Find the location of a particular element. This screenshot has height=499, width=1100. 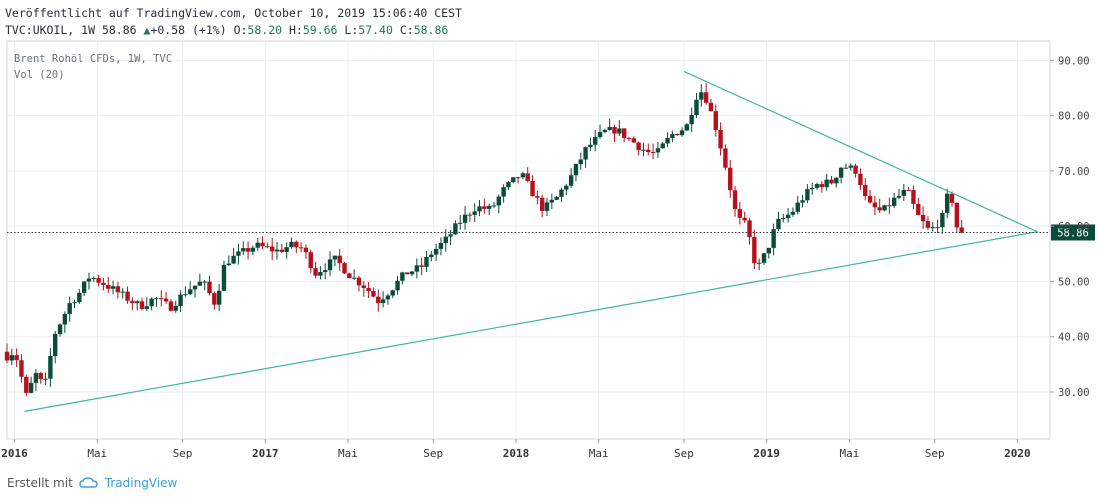

y-tick-label: 30.00 is located at coordinates (1074, 393).